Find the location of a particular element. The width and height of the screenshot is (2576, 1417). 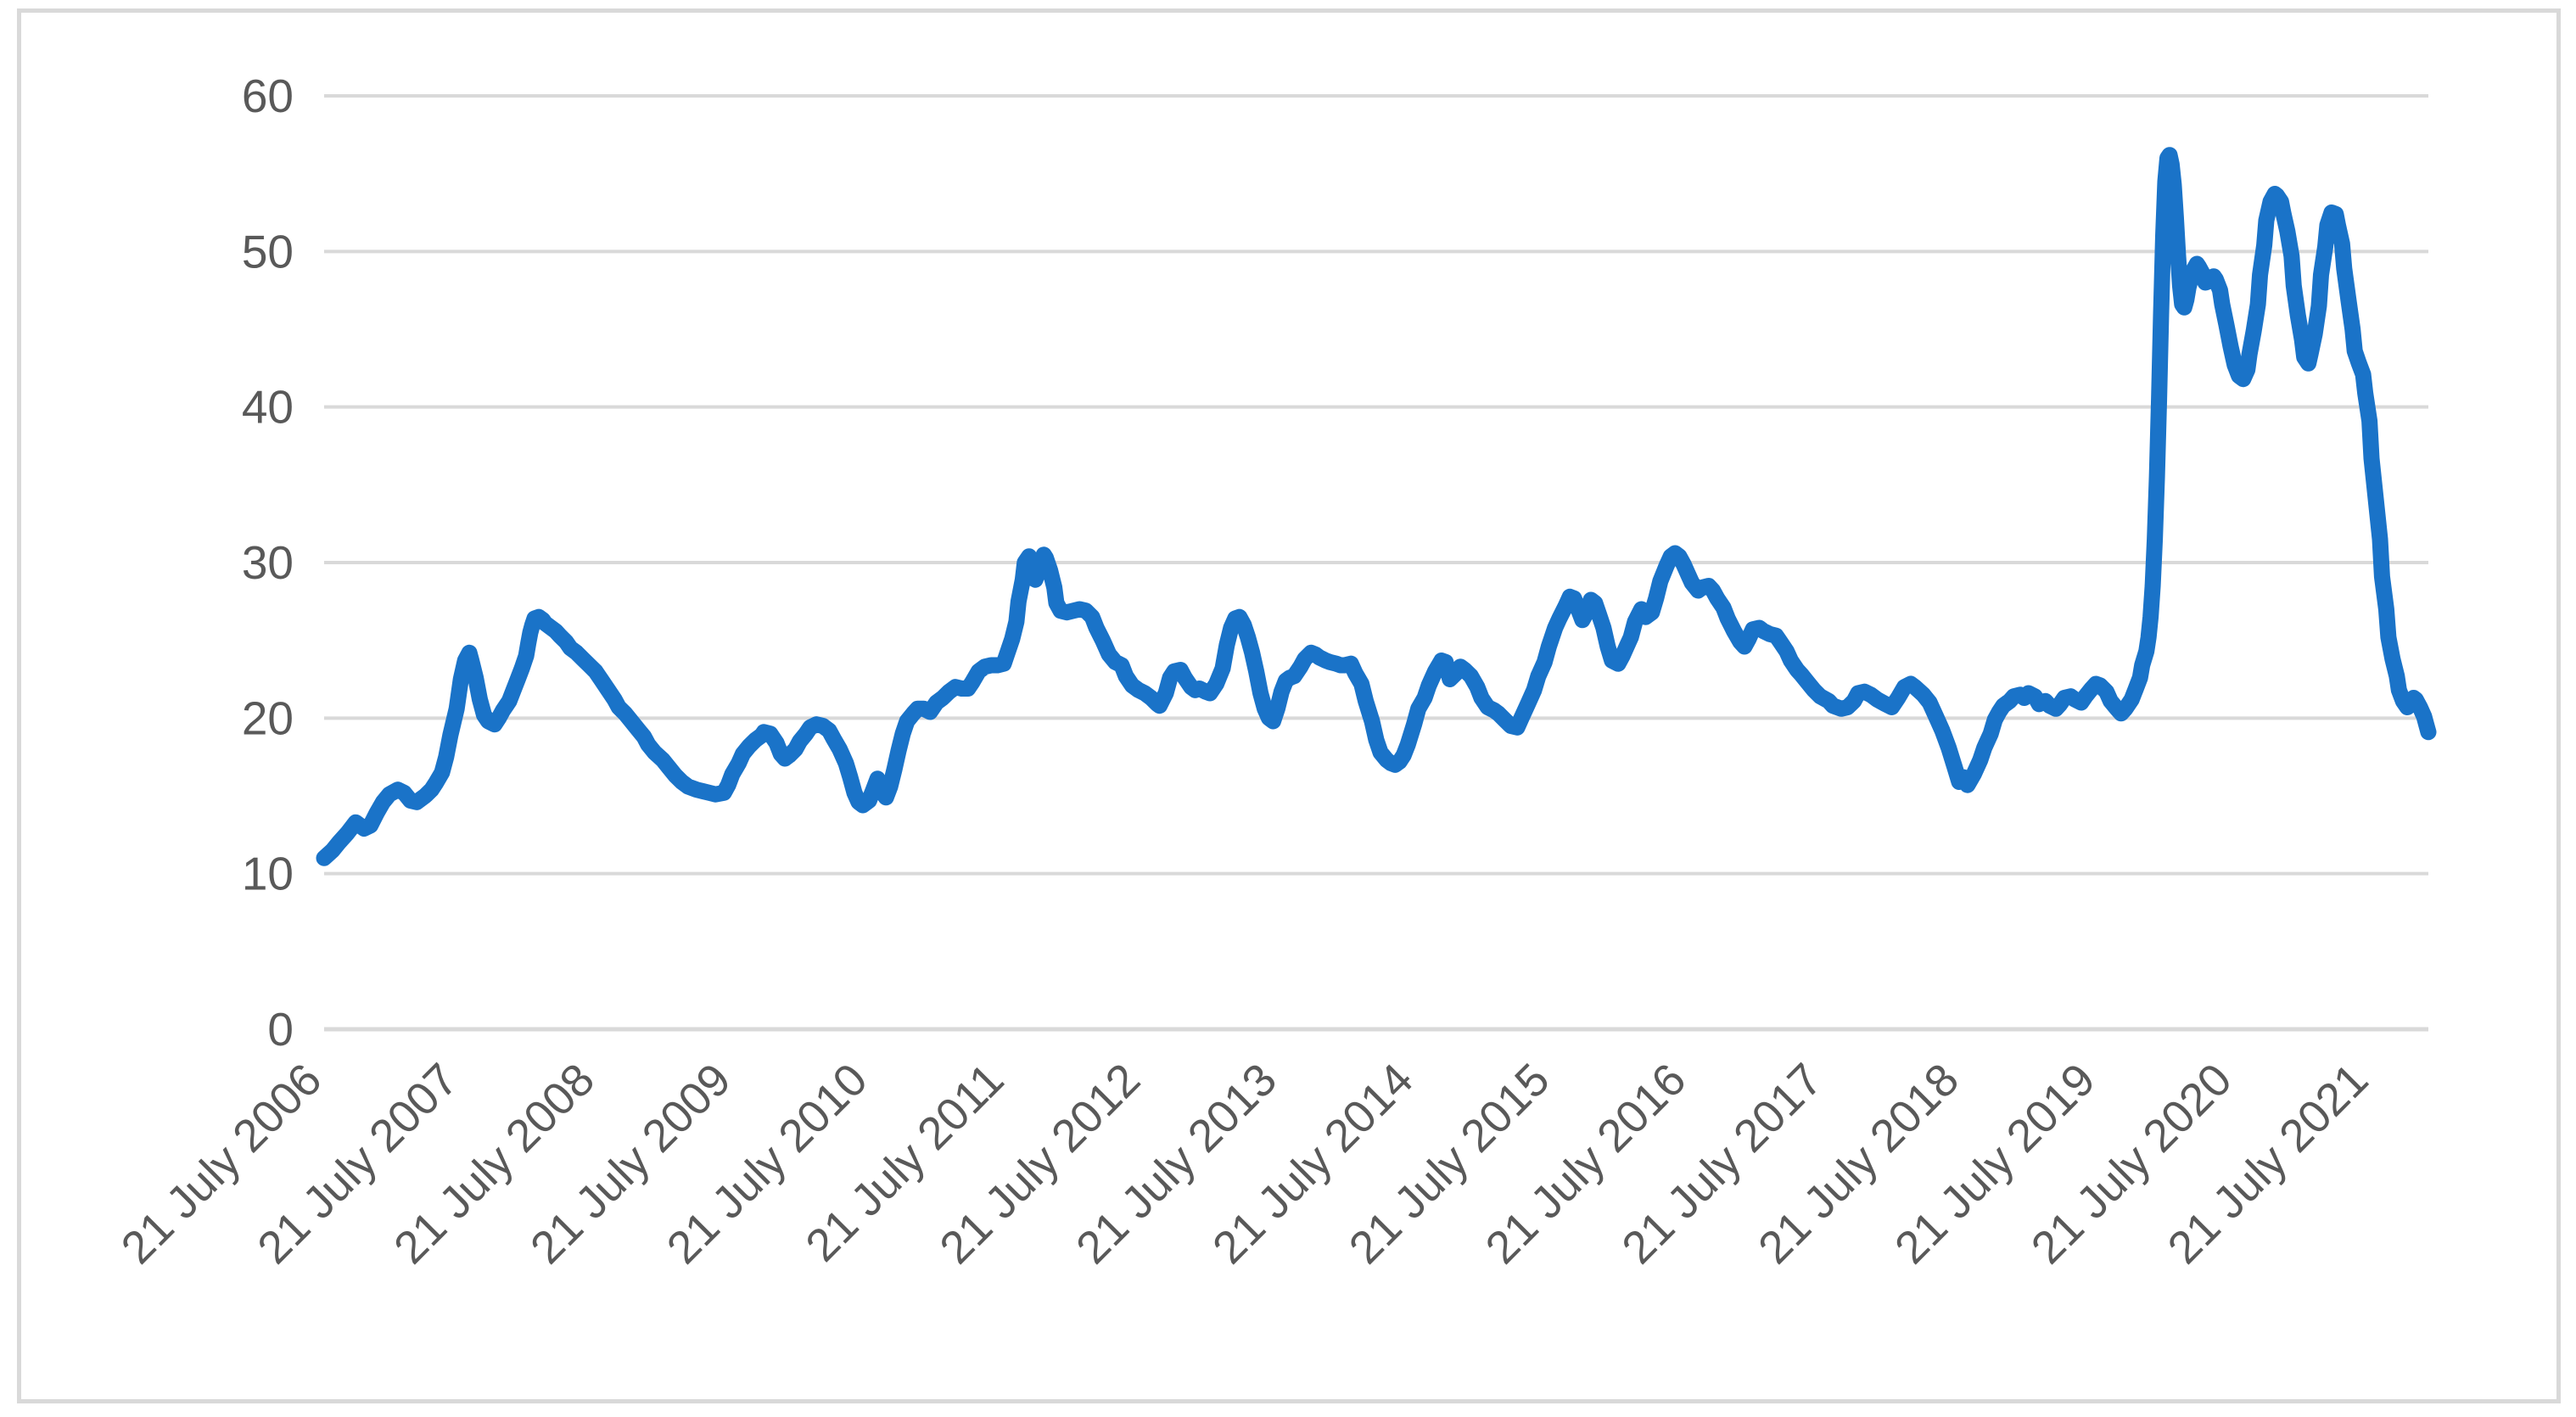

y-axis-tick-labels: 0 10 20 30 40 50 60 is located at coordinates (268, 563).